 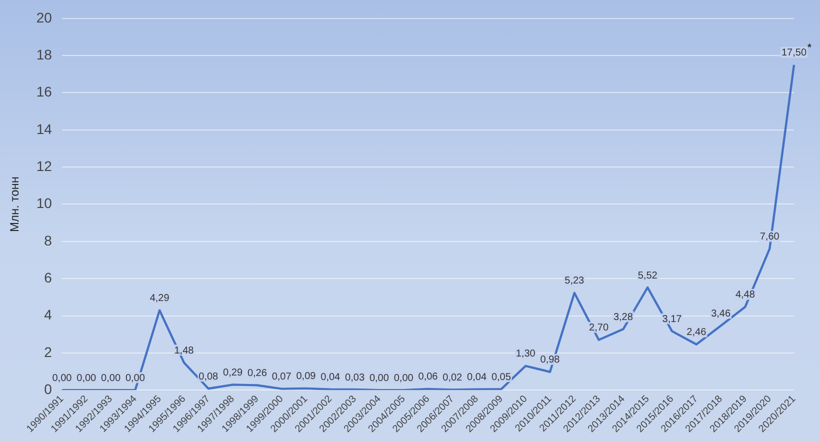 What do you see at coordinates (770, 237) in the screenshot?
I see `data-label: 7,60` at bounding box center [770, 237].